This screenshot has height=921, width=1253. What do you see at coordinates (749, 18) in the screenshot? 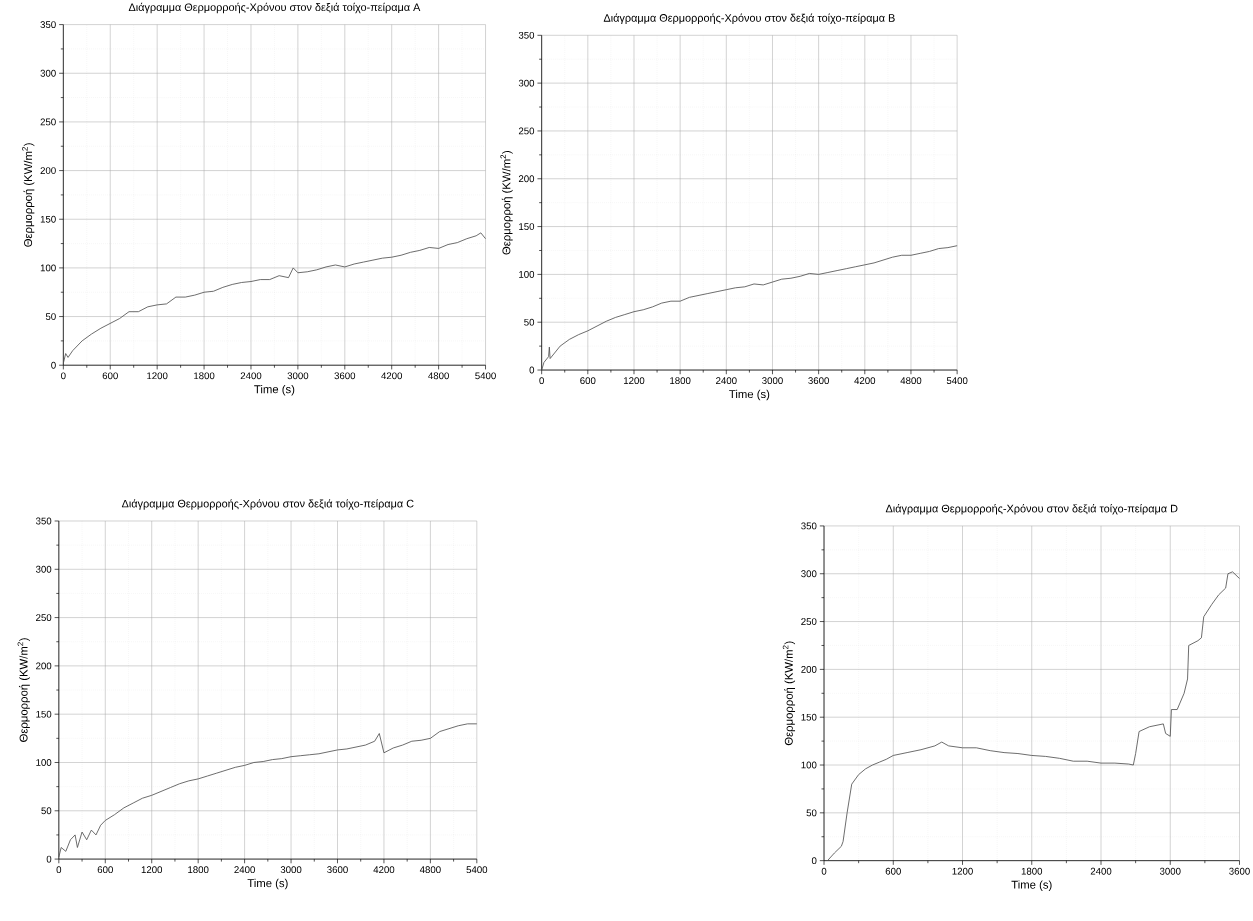
I see `chart-title: Διάγραμμα Θερμορροής-Χρόνου στον δεξιά τοίχο-πείραμα B` at bounding box center [749, 18].